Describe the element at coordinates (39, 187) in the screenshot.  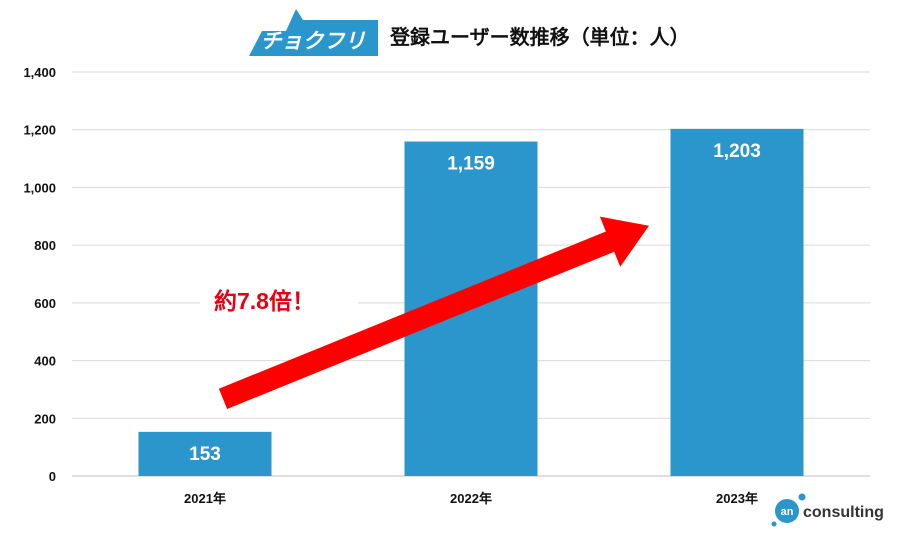
I see `y-tick-label: 1,000` at that location.